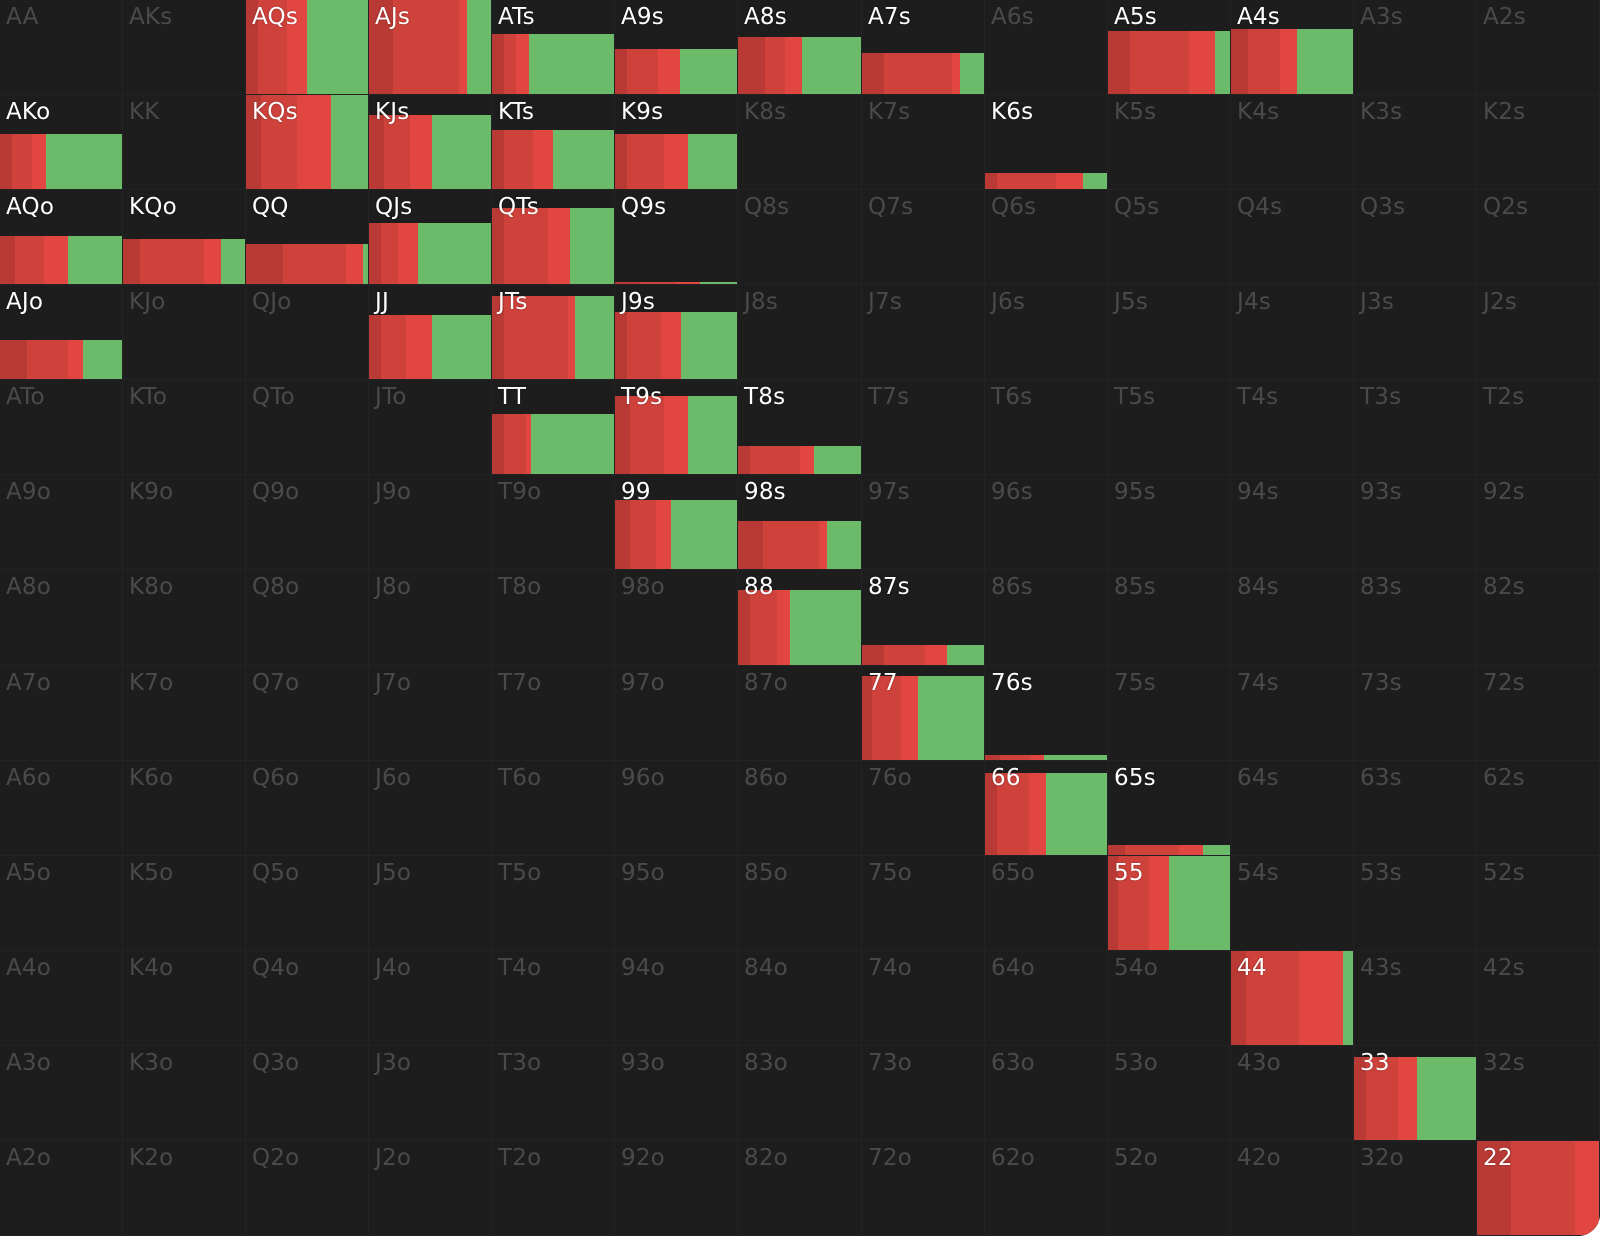 The width and height of the screenshot is (1600, 1236). What do you see at coordinates (553, 142) in the screenshot?
I see `hand-cell: KTs` at bounding box center [553, 142].